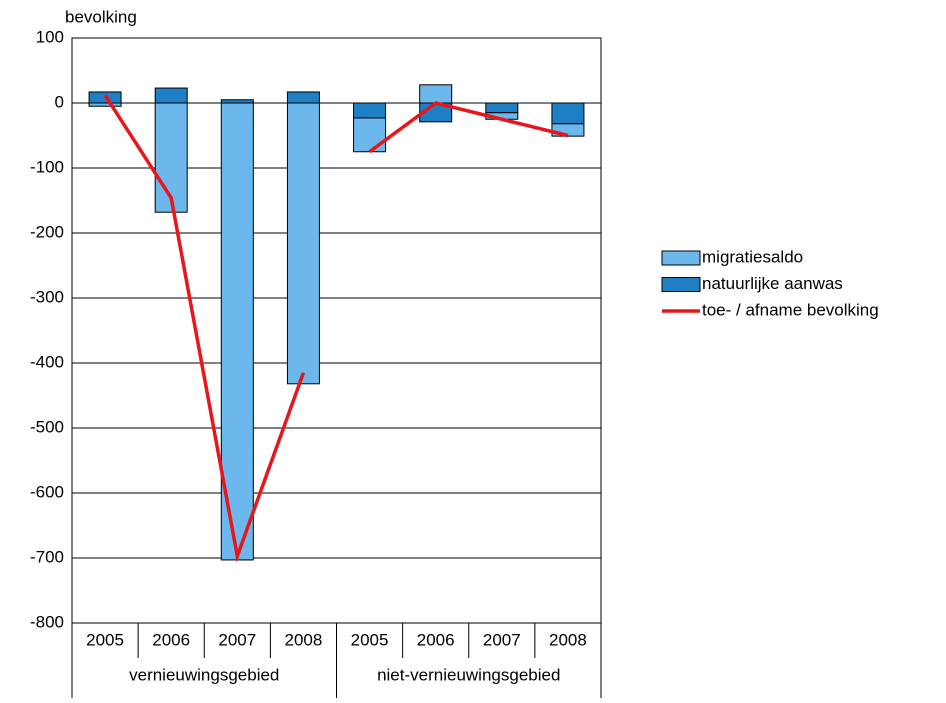 The image size is (946, 703). Describe the element at coordinates (47, 231) in the screenshot. I see `y-tick-label: -200` at that location.